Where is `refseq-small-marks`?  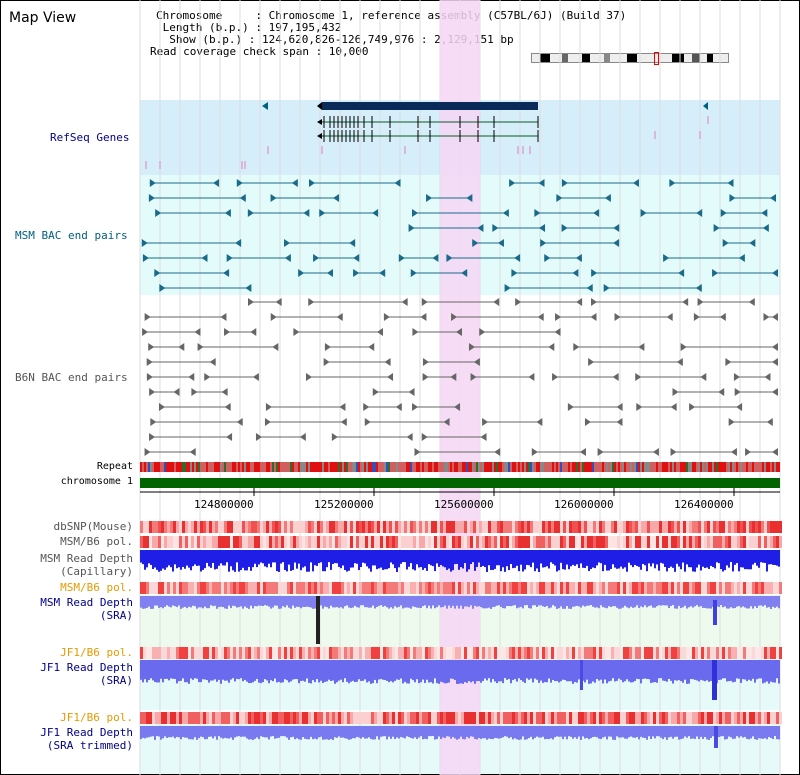 refseq-small-marks is located at coordinates (427, 142).